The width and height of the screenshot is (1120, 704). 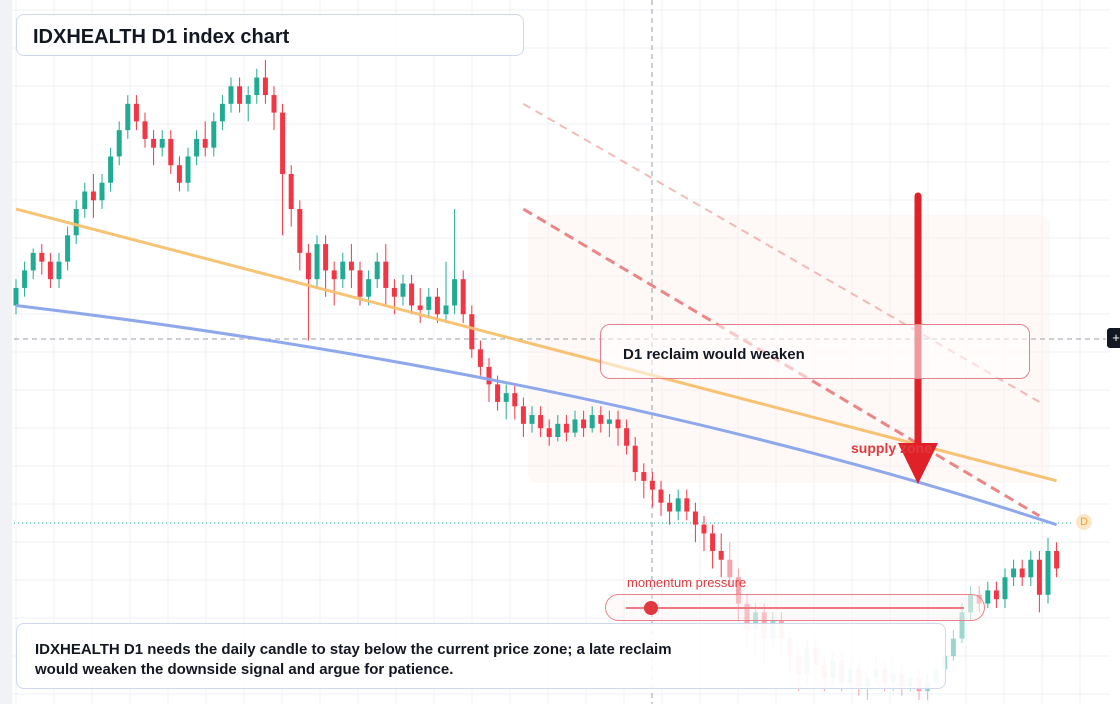 What do you see at coordinates (815, 351) in the screenshot?
I see `reclaim-callout: D1 reclaim would weaken` at bounding box center [815, 351].